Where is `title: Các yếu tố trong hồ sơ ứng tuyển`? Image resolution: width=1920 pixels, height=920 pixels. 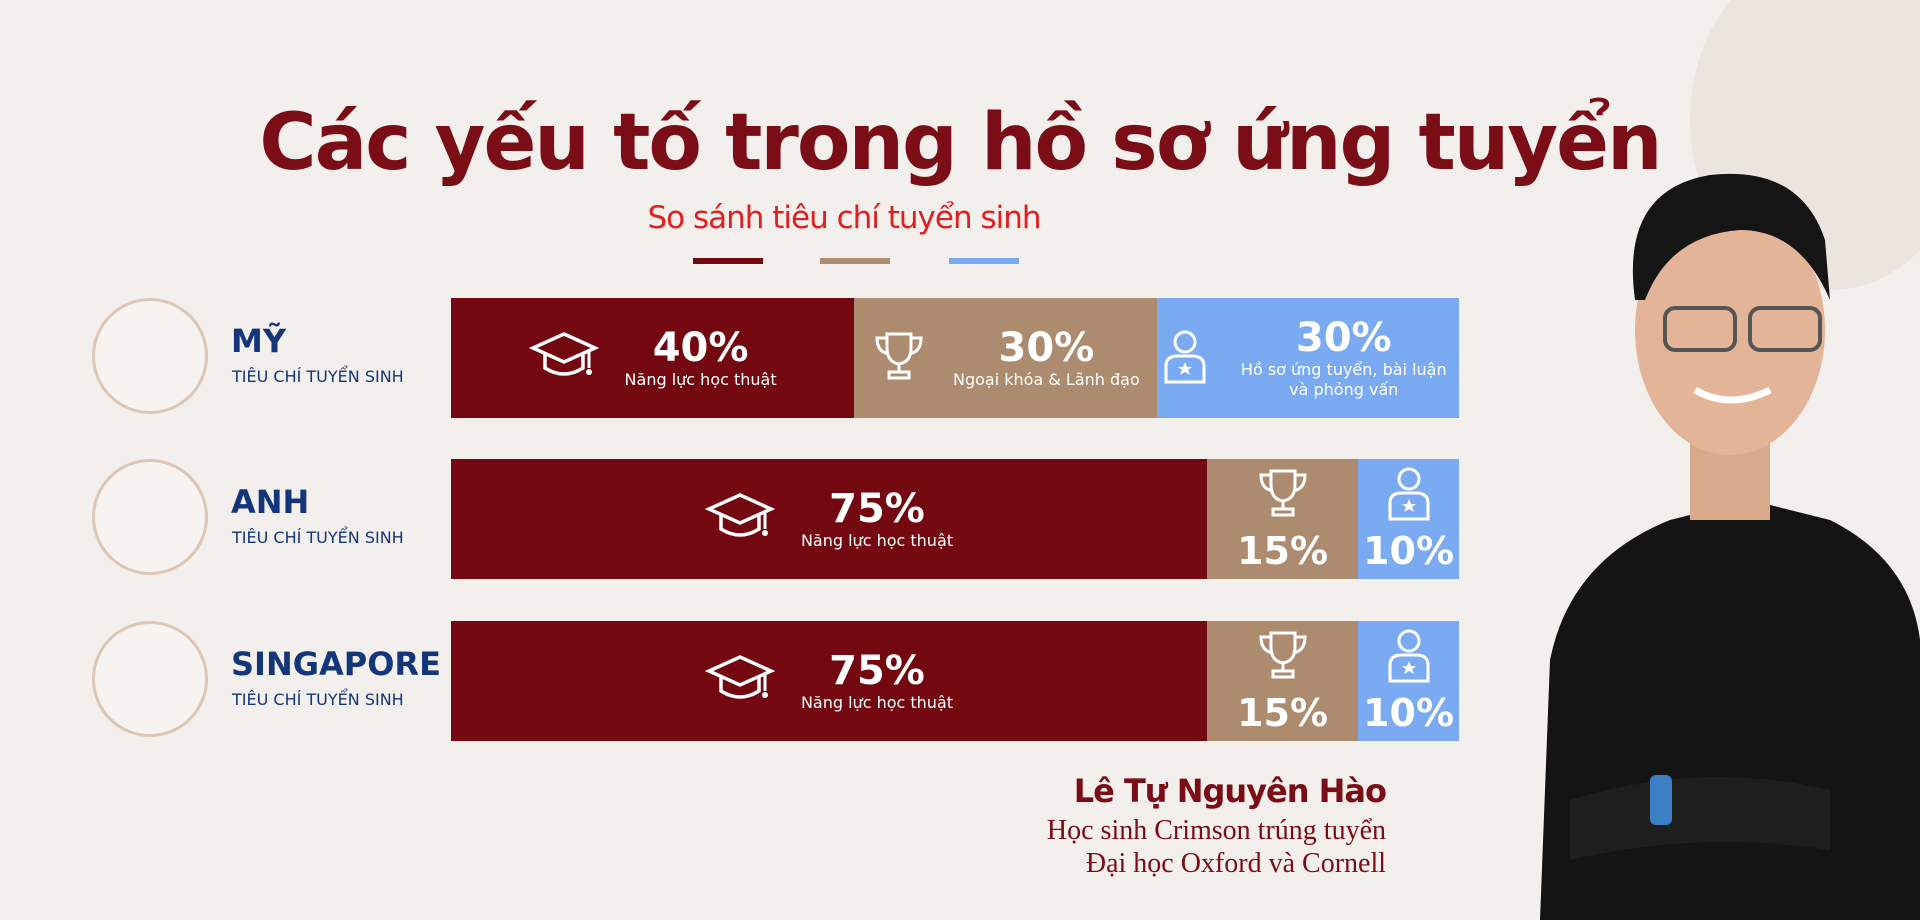 title: Các yếu tố trong hồ sơ ứng tuyển is located at coordinates (960, 143).